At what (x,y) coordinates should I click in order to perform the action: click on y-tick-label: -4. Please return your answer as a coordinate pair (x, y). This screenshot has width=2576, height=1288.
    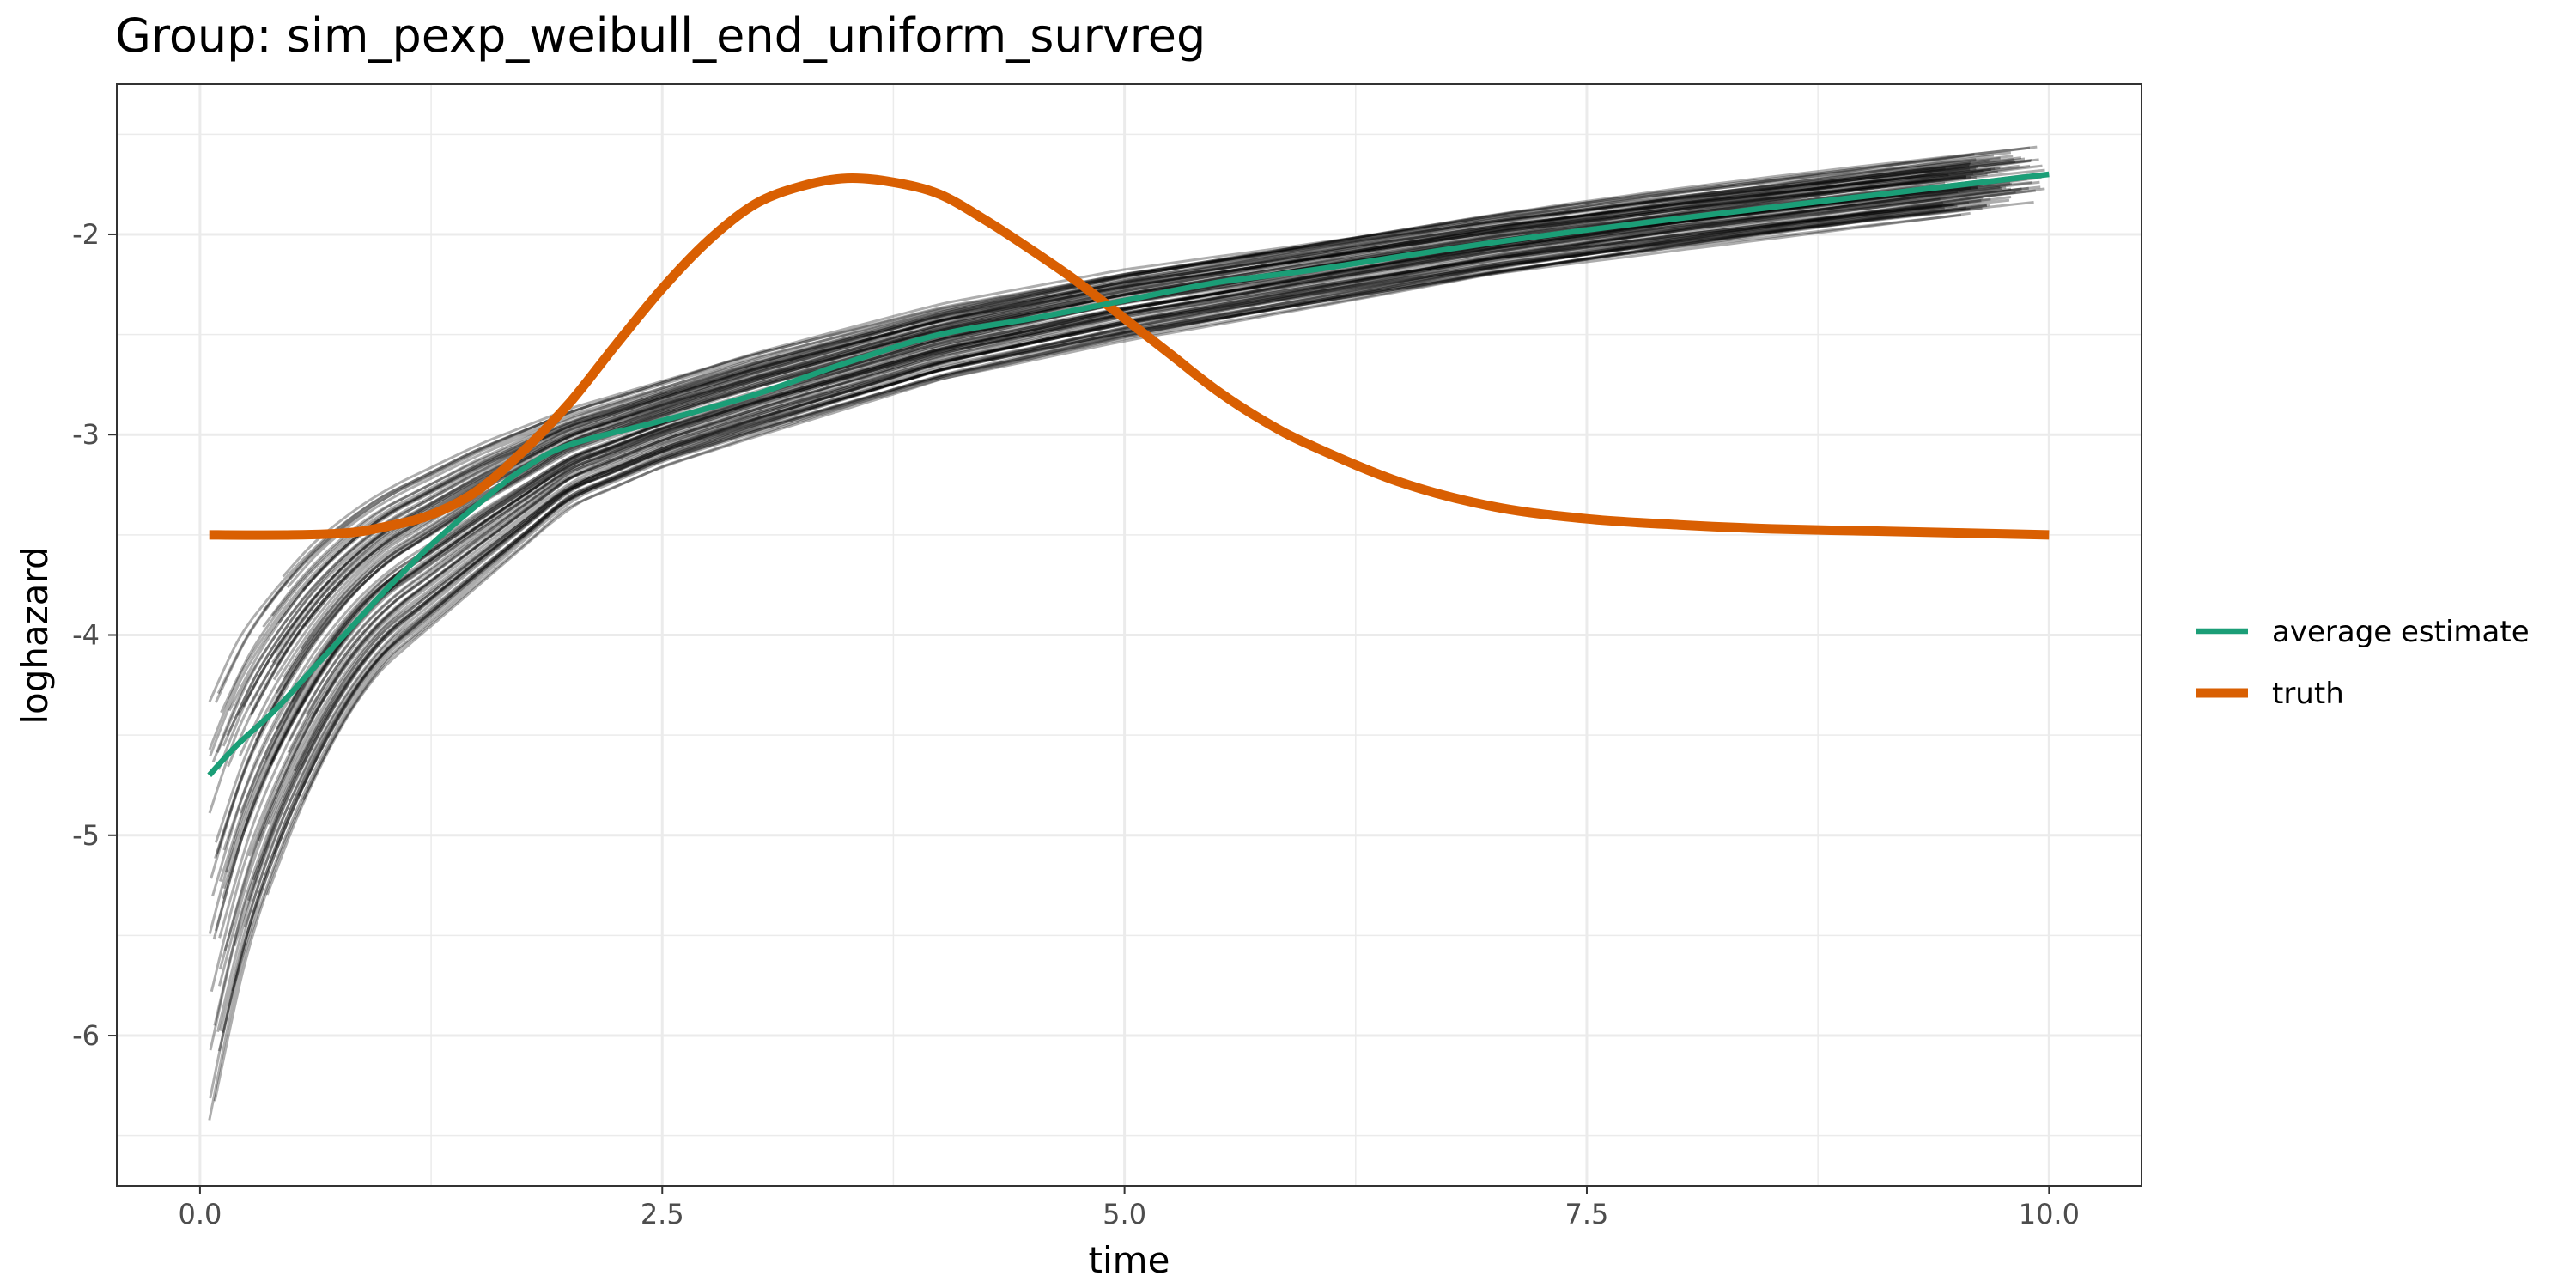
    Looking at the image, I should click on (86, 636).